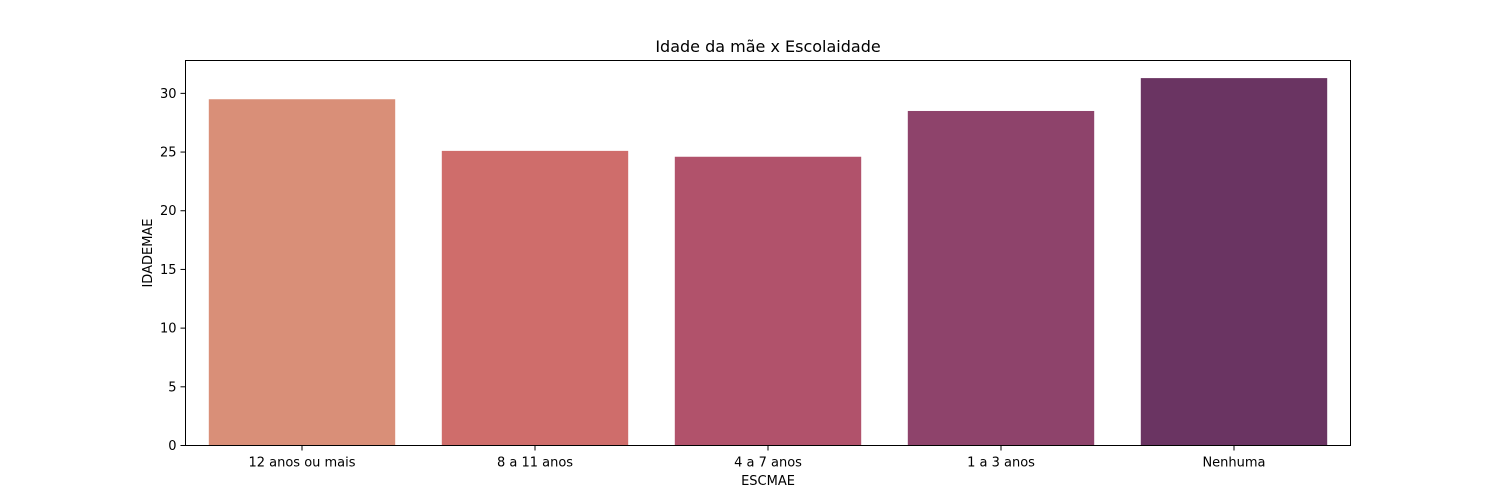 This screenshot has width=1500, height=500. Describe the element at coordinates (148, 252) in the screenshot. I see `y-axis-label: IDADEMAE` at that location.